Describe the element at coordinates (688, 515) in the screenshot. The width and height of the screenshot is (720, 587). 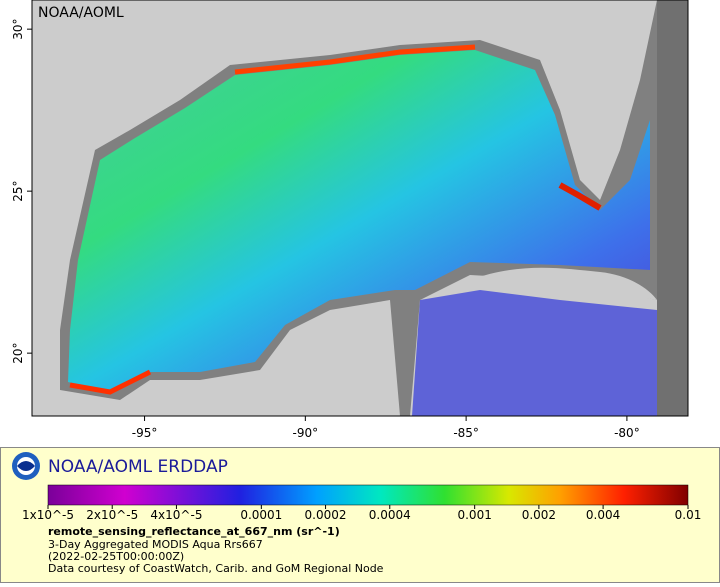
I see `colorbar-tick-label: 0.01` at that location.